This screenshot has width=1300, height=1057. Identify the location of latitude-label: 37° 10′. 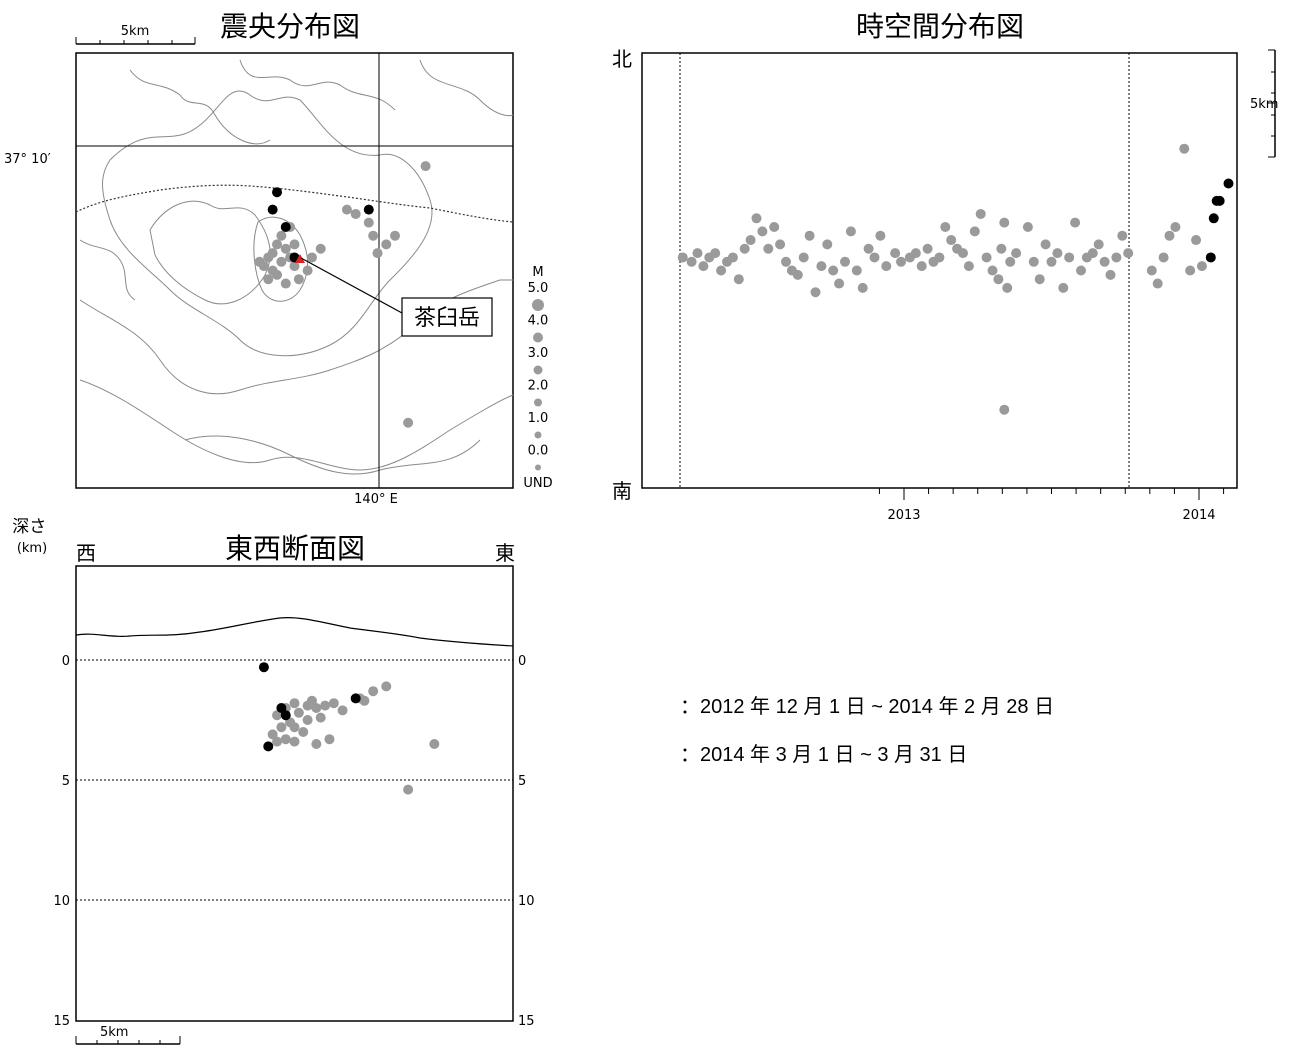
(27, 159).